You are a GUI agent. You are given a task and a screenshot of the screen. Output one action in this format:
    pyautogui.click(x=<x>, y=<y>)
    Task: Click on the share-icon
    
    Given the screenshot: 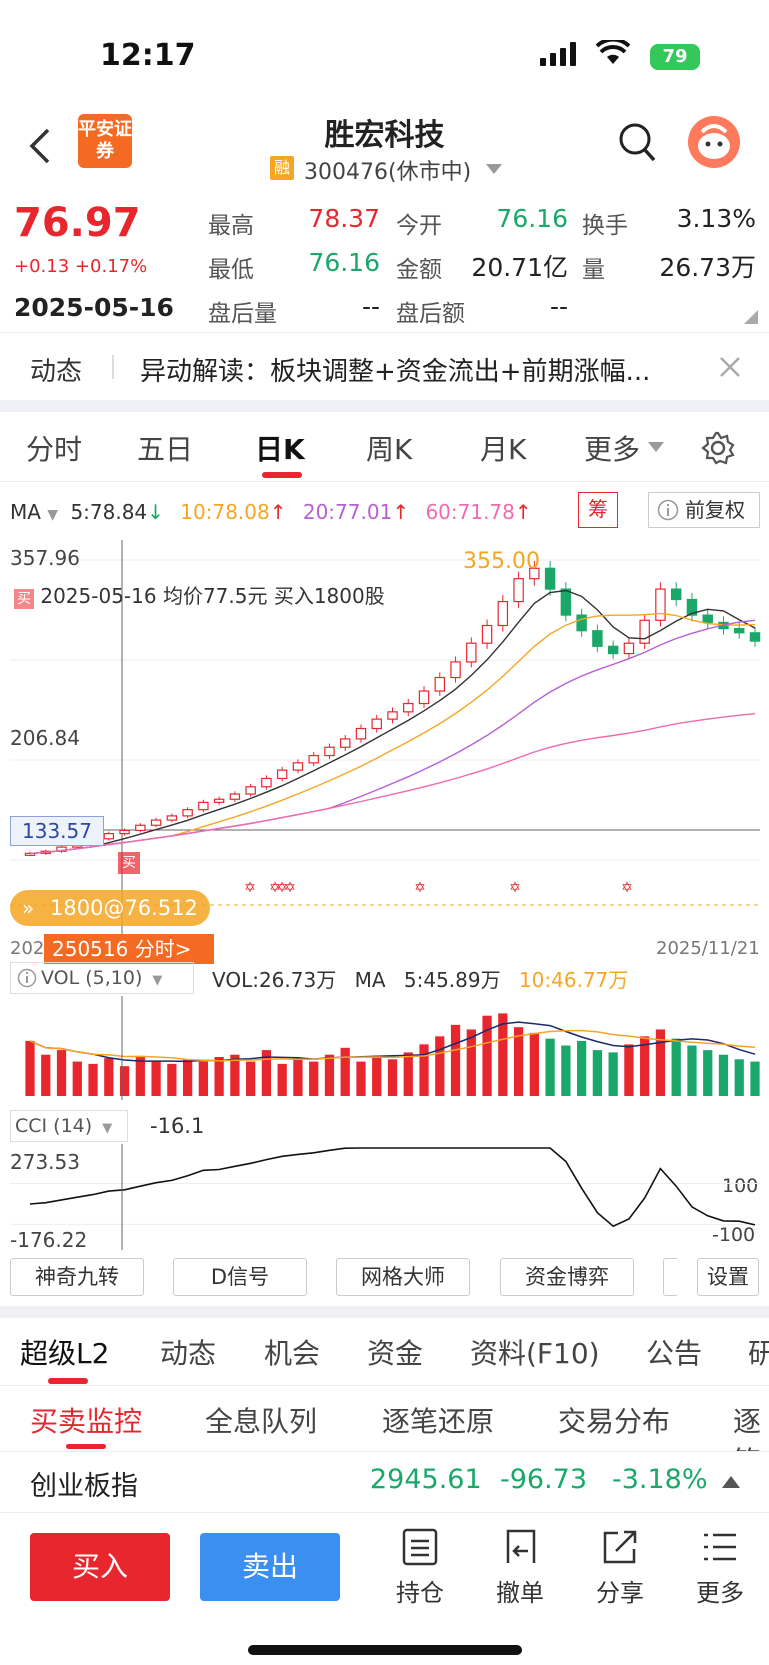 What is the action you would take?
    pyautogui.click(x=620, y=1547)
    